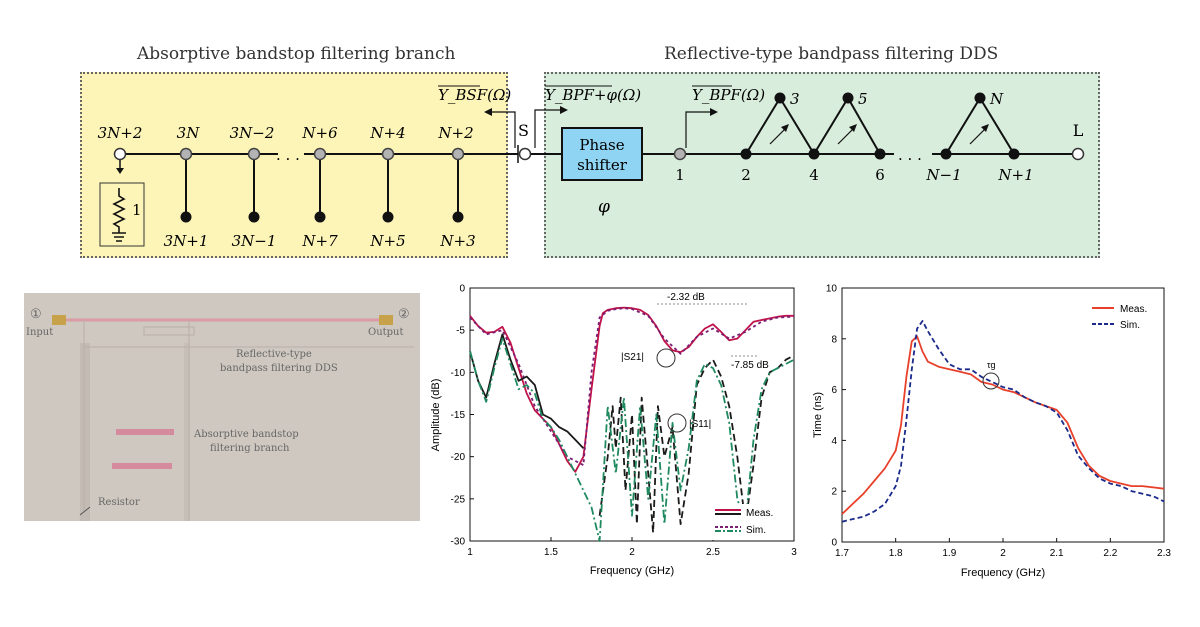 This screenshot has width=1200, height=627. What do you see at coordinates (896, 553) in the screenshot?
I see `time-xtick-label: 1.8` at bounding box center [896, 553].